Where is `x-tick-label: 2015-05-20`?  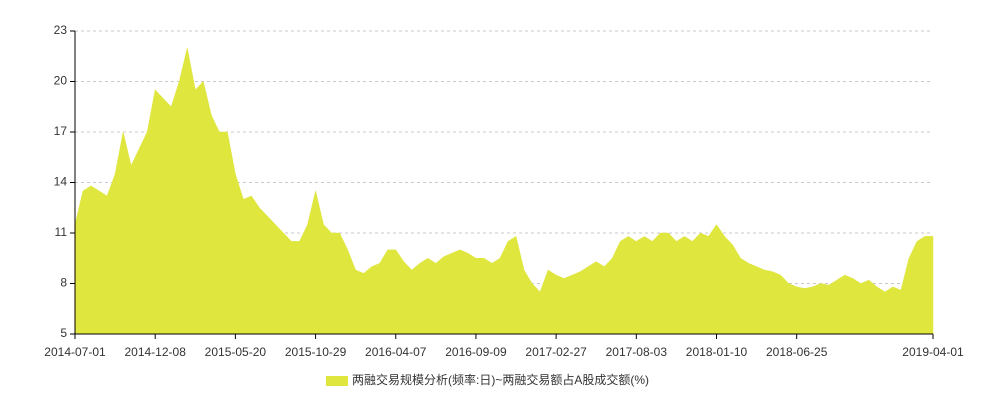 x-tick-label: 2015-05-20 is located at coordinates (236, 352).